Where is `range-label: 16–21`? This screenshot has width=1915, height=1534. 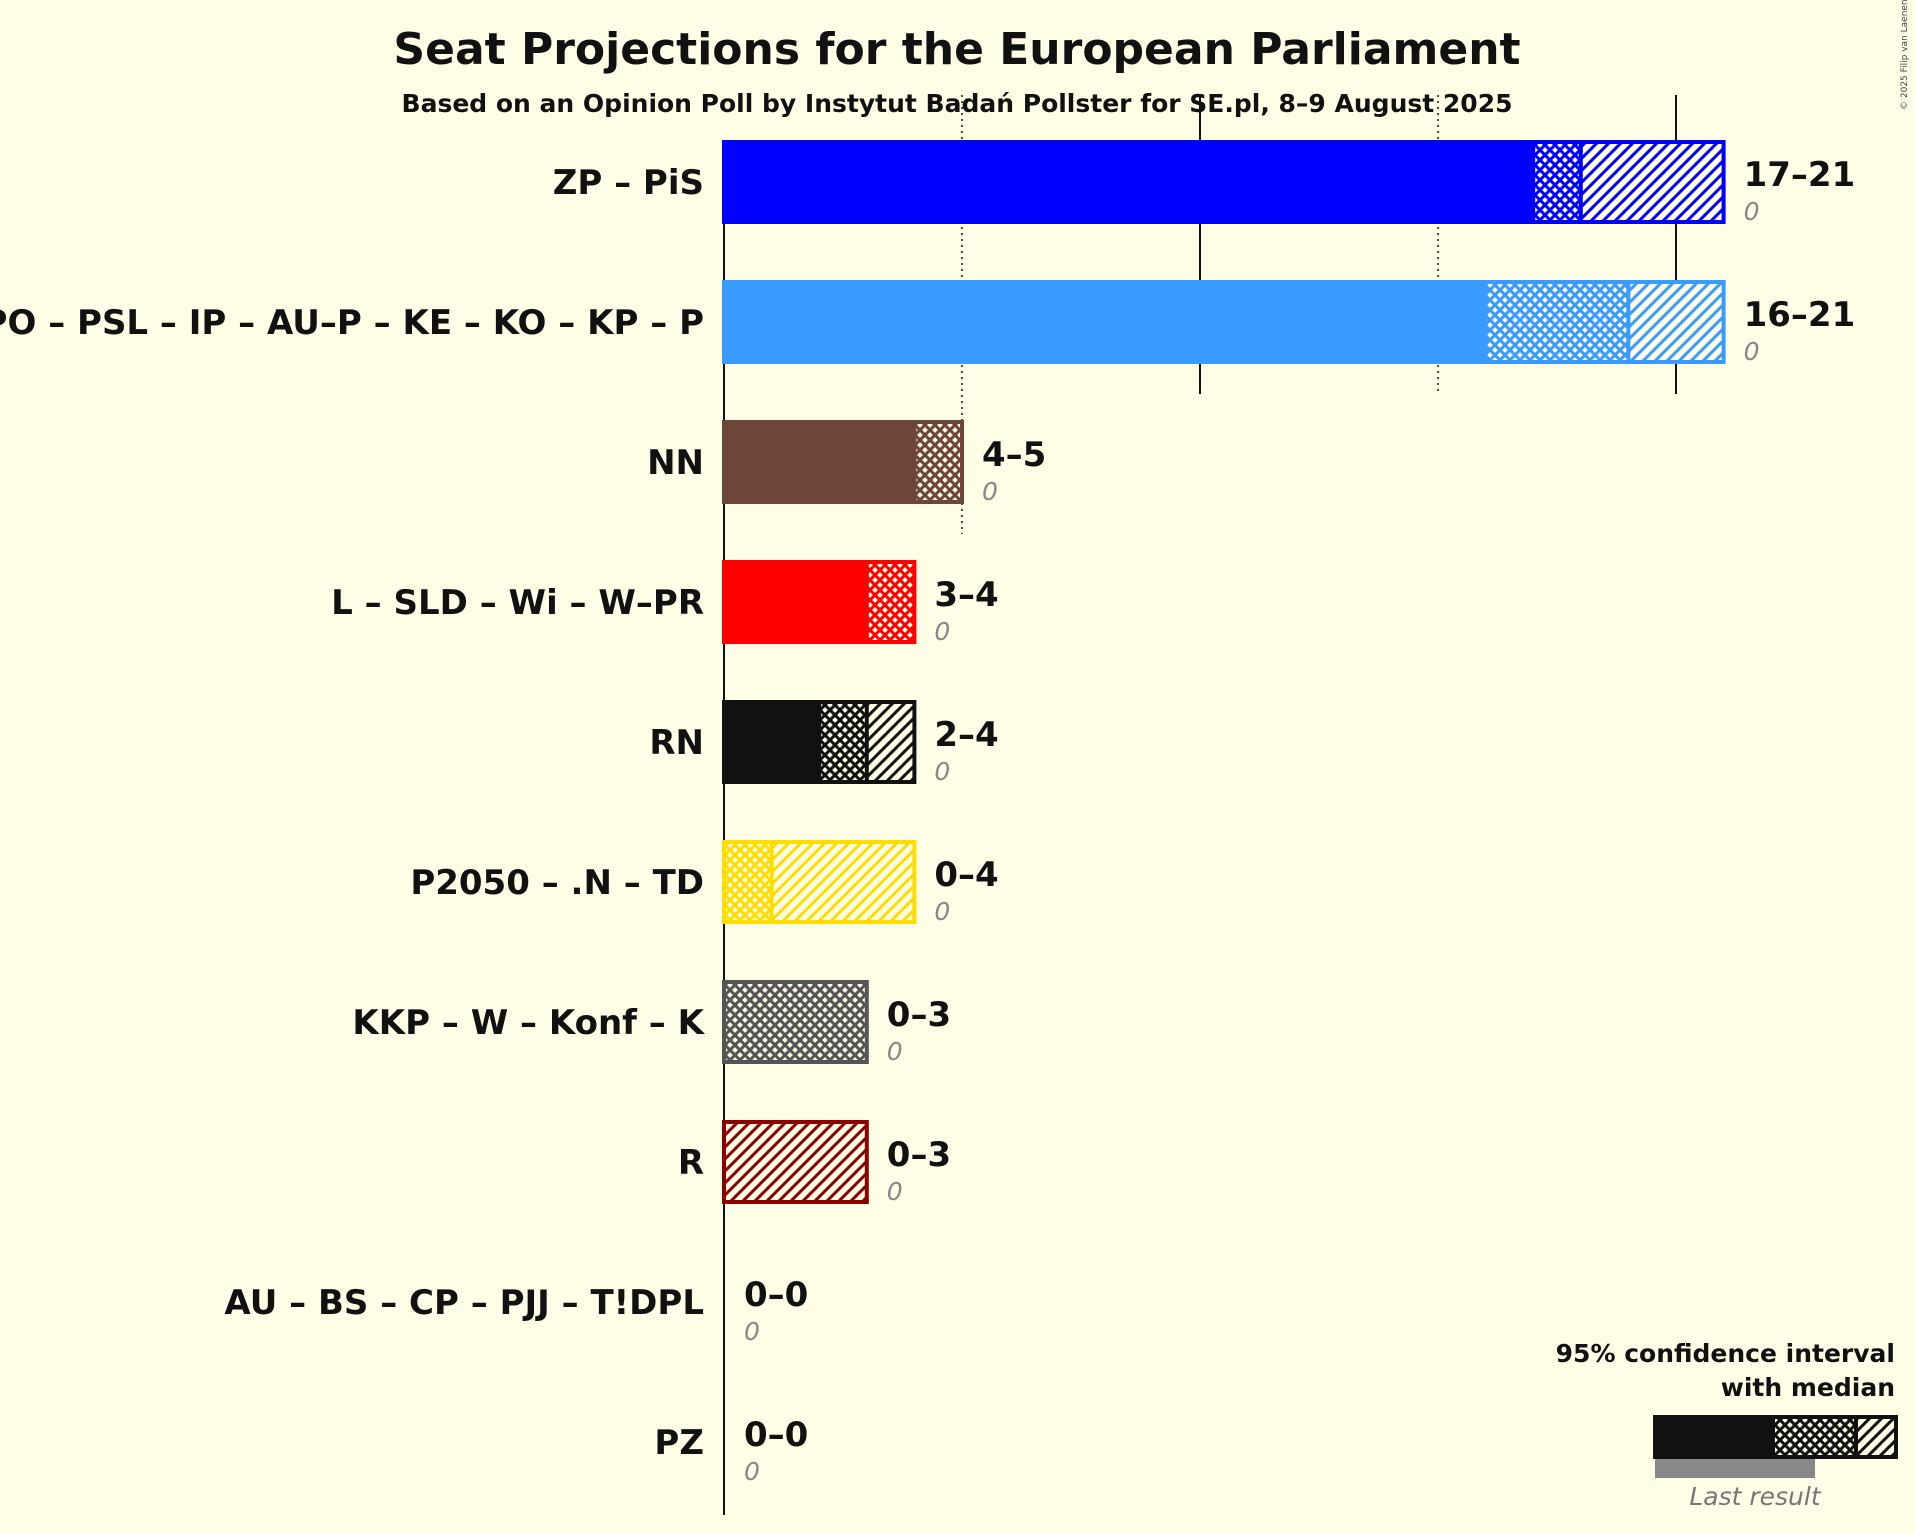 range-label: 16–21 is located at coordinates (1800, 315).